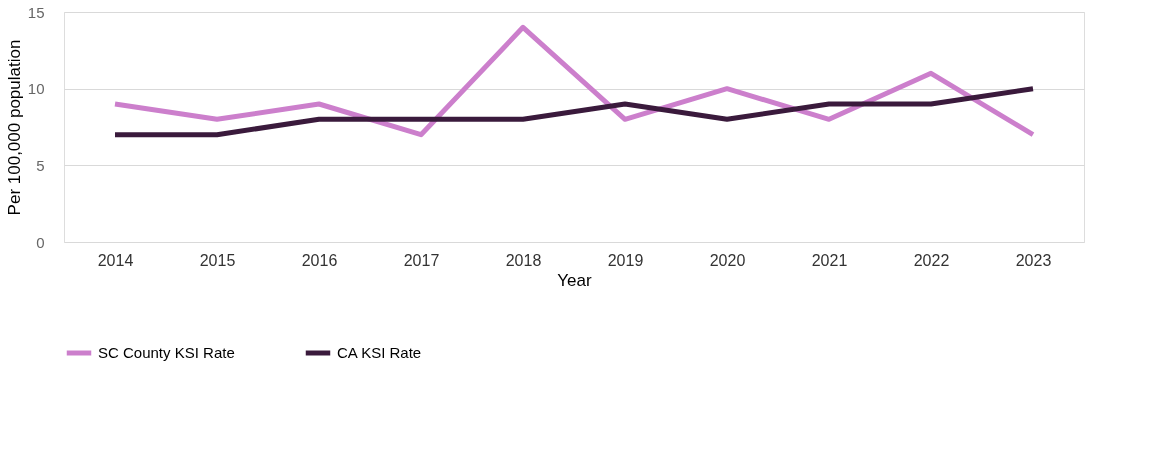  What do you see at coordinates (40, 242) in the screenshot?
I see `y-tick-label: 0` at bounding box center [40, 242].